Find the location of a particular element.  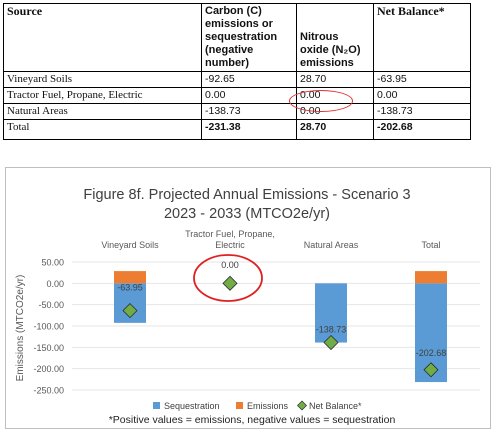

data-label: -202.68 is located at coordinates (431, 353).